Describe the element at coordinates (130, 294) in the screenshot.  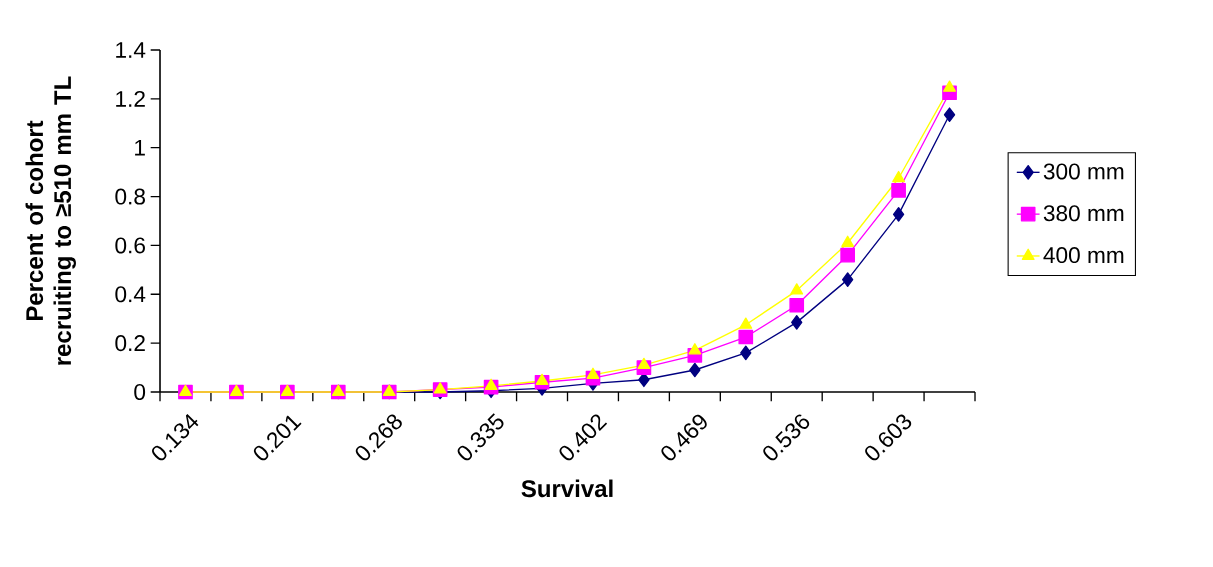
I see `y-tick-label: 0.4` at that location.